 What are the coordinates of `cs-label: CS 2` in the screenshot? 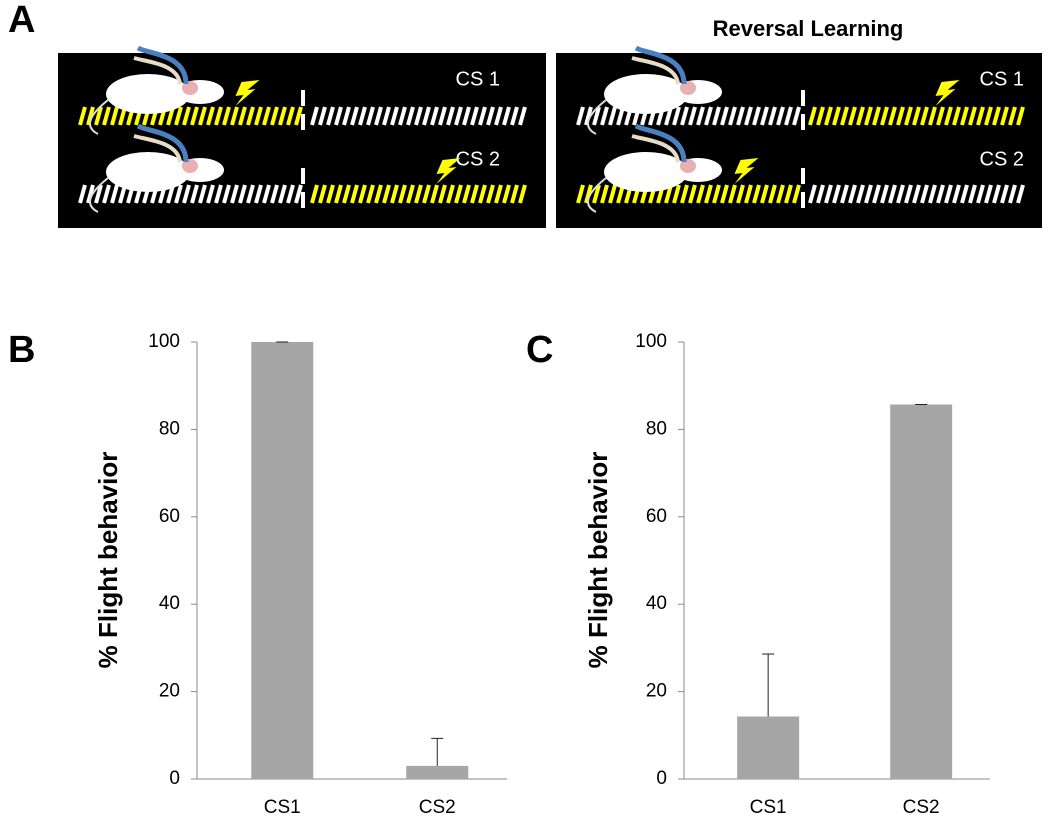 It's located at (478, 159).